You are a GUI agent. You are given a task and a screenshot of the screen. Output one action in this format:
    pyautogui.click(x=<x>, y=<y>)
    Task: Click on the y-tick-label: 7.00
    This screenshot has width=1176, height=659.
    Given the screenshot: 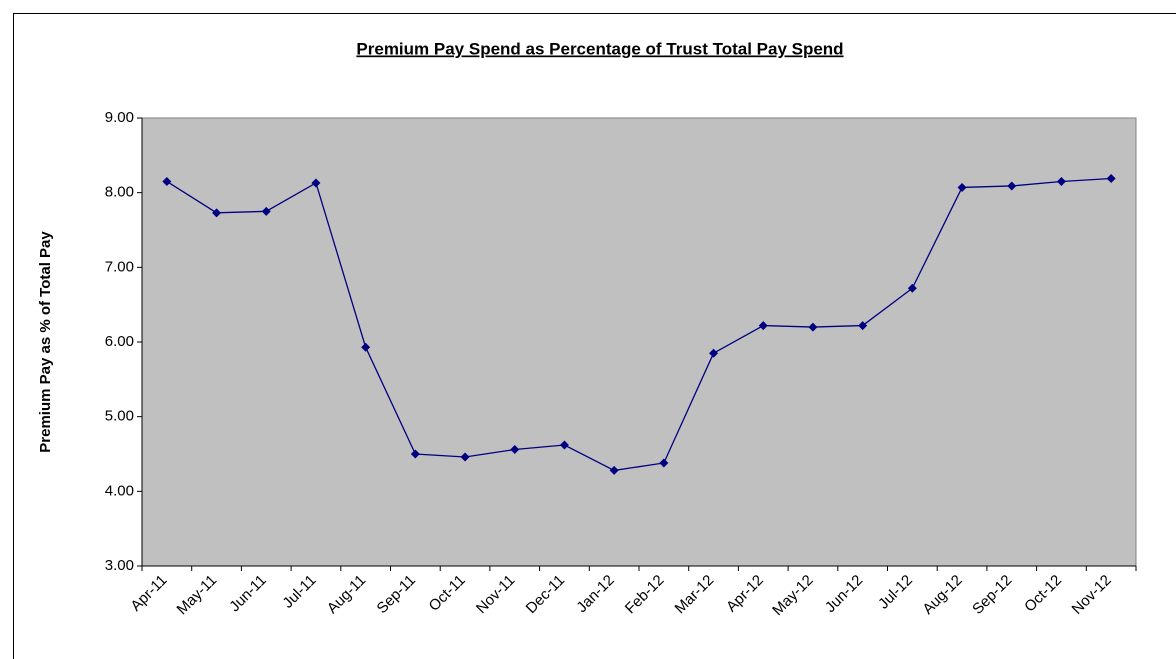 What is the action you would take?
    pyautogui.click(x=119, y=266)
    